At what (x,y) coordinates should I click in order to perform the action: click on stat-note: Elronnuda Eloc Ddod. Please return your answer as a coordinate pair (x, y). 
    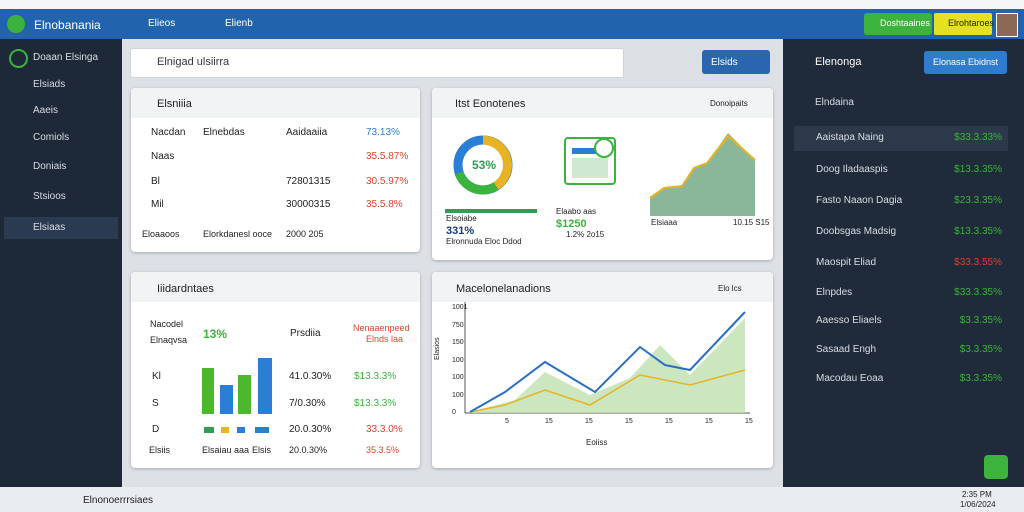
    Looking at the image, I should click on (484, 241).